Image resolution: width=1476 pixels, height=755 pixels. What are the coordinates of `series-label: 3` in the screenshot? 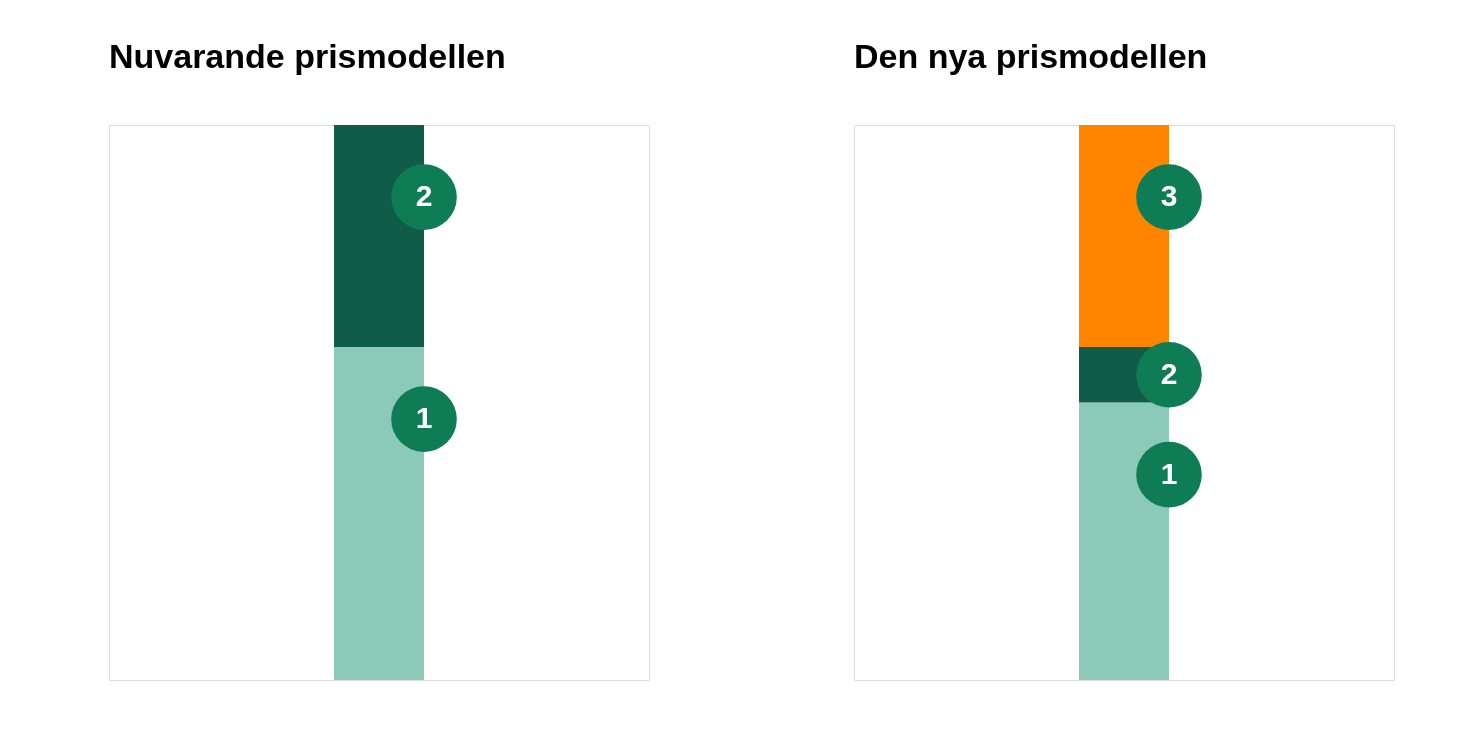 It's located at (1169, 196).